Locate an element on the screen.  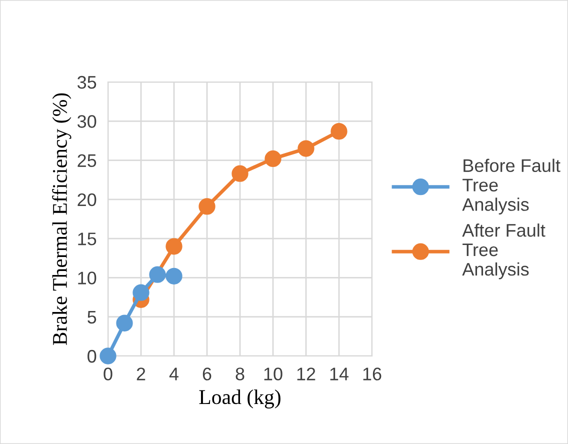
x-tick-label: 6 is located at coordinates (207, 374).